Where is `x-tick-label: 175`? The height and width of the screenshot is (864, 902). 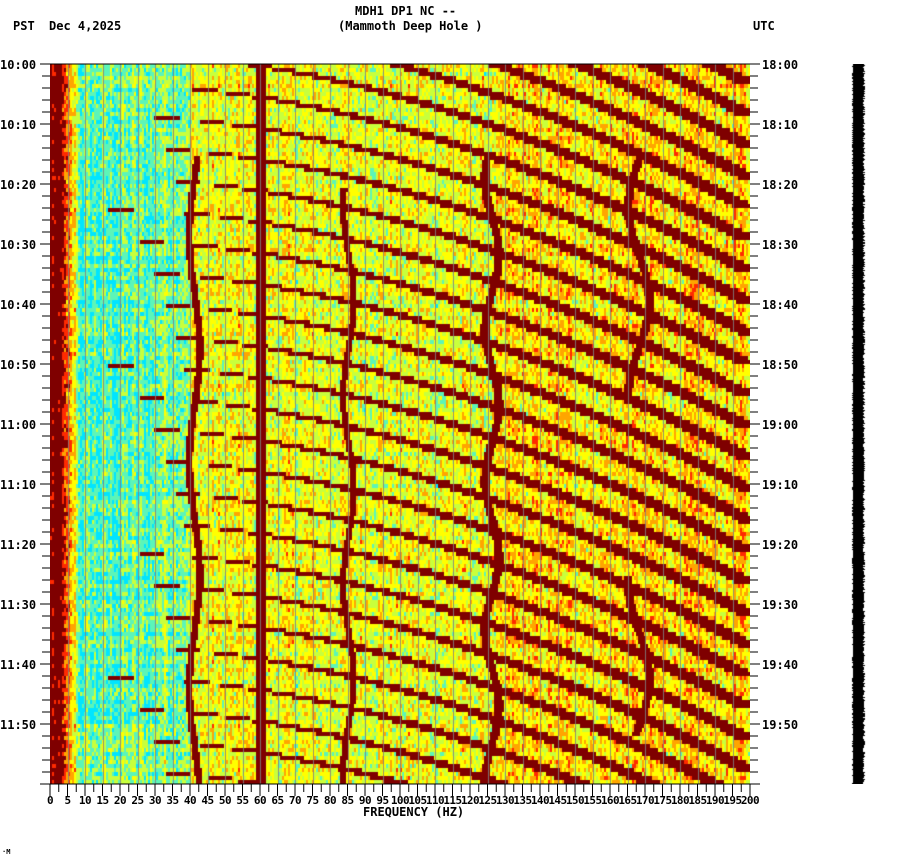 x-tick-label: 175 is located at coordinates (662, 800).